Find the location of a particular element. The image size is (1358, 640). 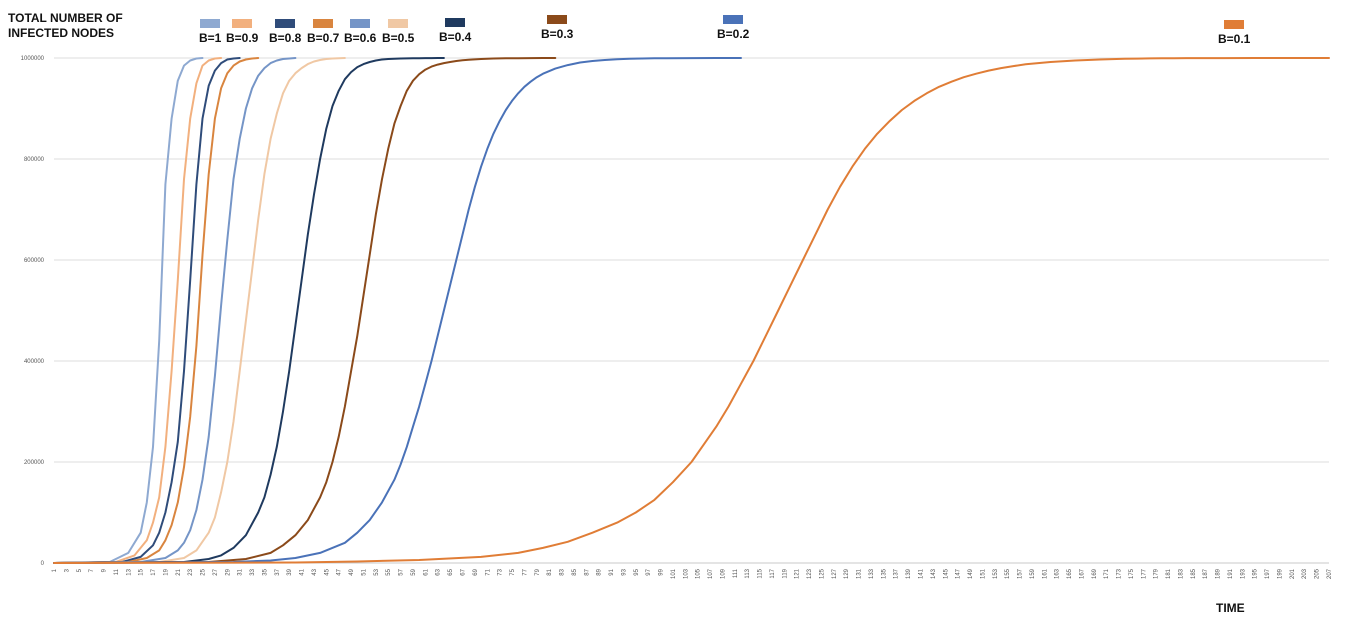

x-tick-label: 199 is located at coordinates (1280, 573).